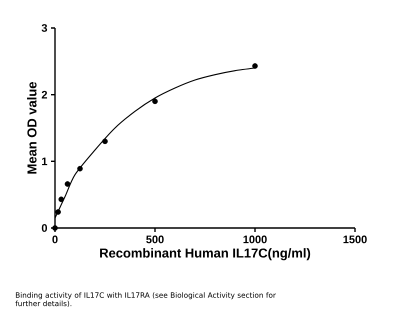 This screenshot has width=401, height=320. What do you see at coordinates (155, 240) in the screenshot?
I see `x-tick-label: 500` at bounding box center [155, 240].